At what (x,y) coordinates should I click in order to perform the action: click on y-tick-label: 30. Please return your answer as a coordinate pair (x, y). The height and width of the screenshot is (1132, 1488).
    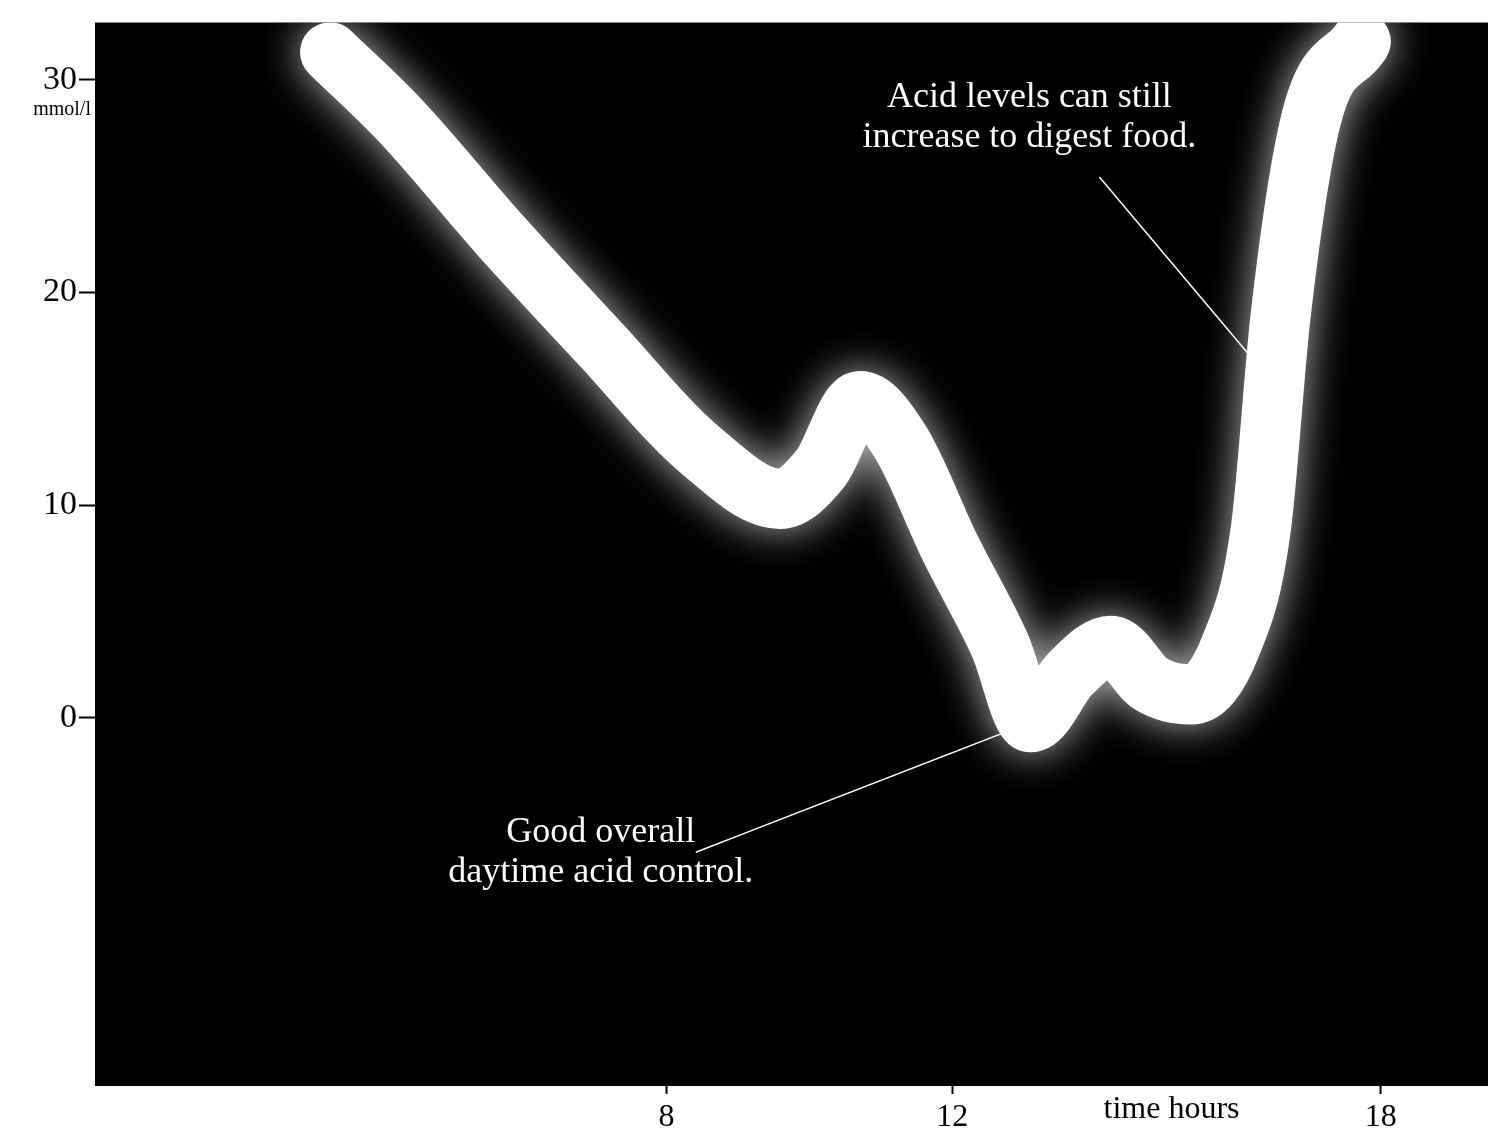
    Looking at the image, I should click on (60, 77).